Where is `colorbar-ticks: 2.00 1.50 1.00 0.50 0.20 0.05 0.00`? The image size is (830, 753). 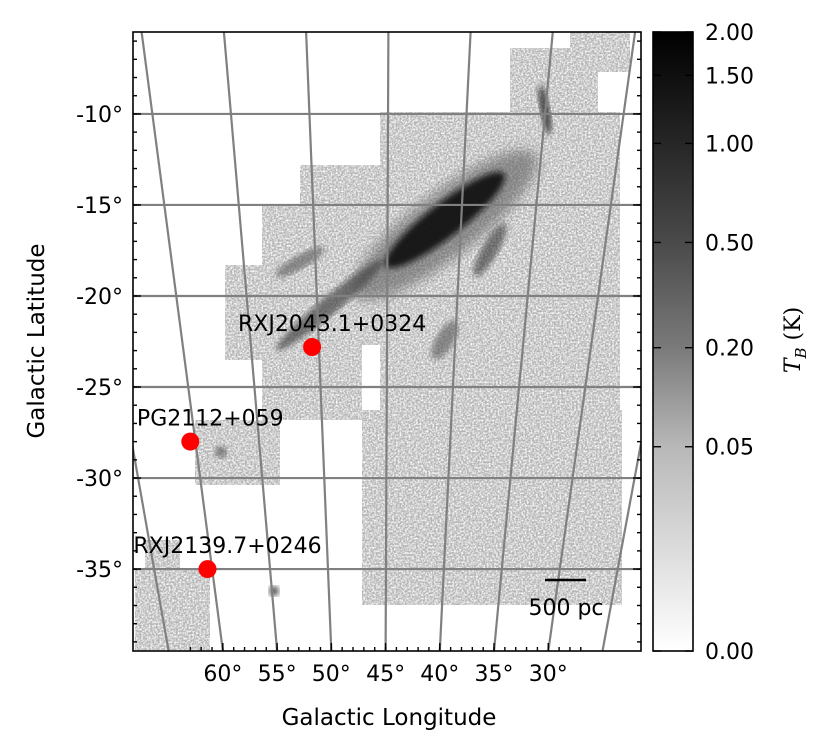
colorbar-ticks: 2.00 1.50 1.00 0.50 0.20 0.05 0.00 is located at coordinates (703, 343).